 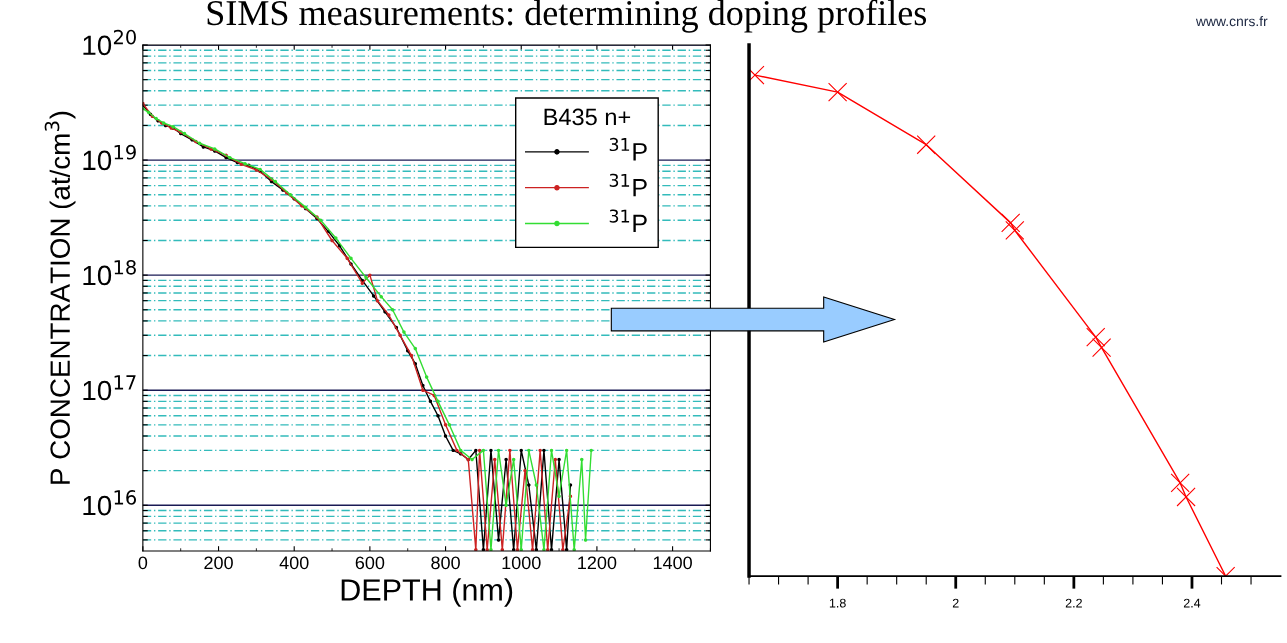 I want to click on text: www.cnrs.fr, so click(x=1231, y=21).